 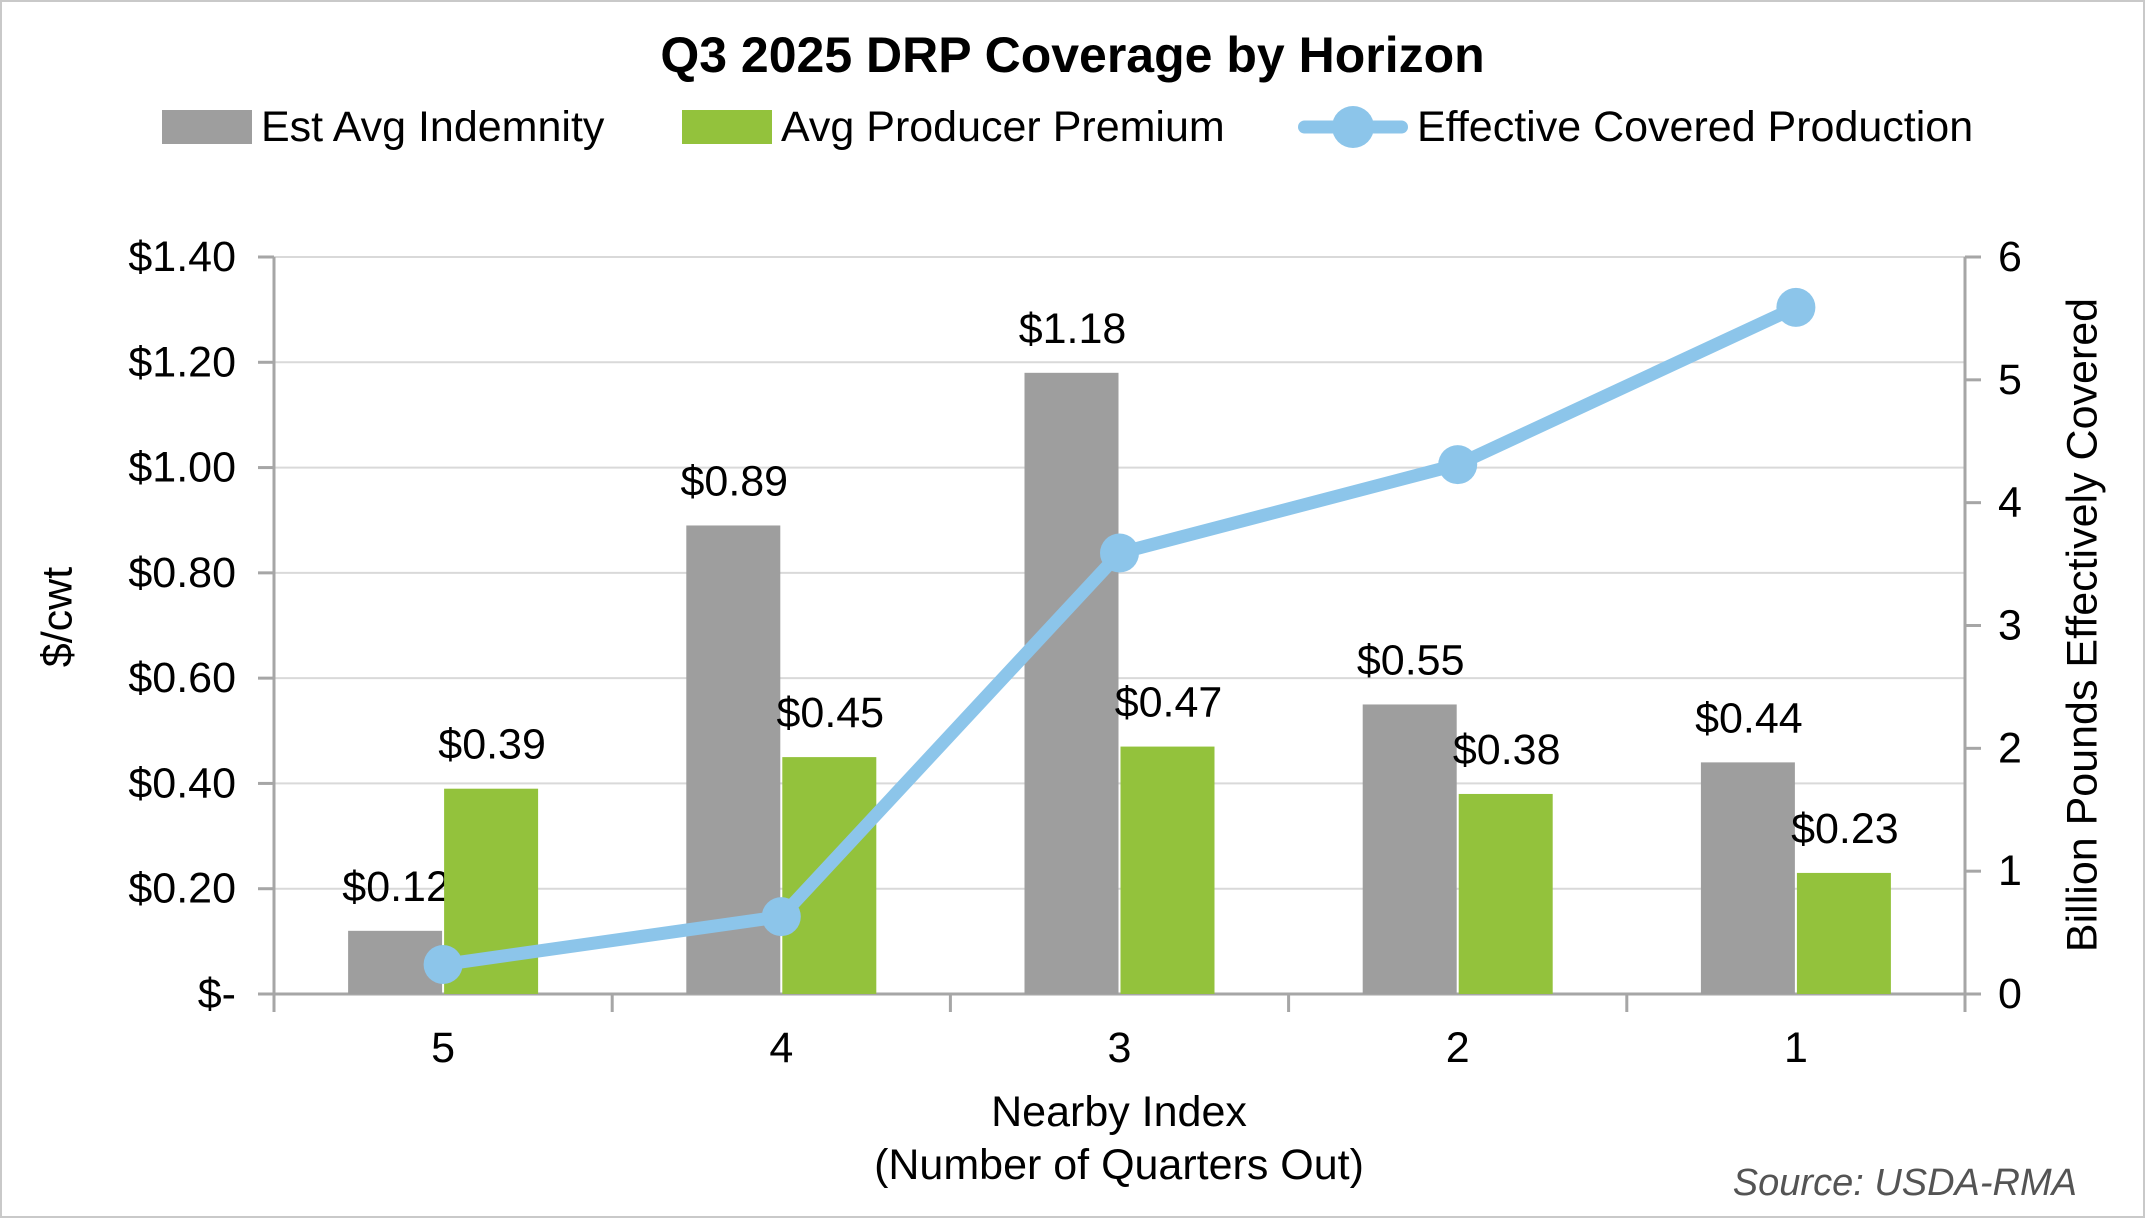 What do you see at coordinates (1695, 126) in the screenshot?
I see `legend-label: Effective Covered Production` at bounding box center [1695, 126].